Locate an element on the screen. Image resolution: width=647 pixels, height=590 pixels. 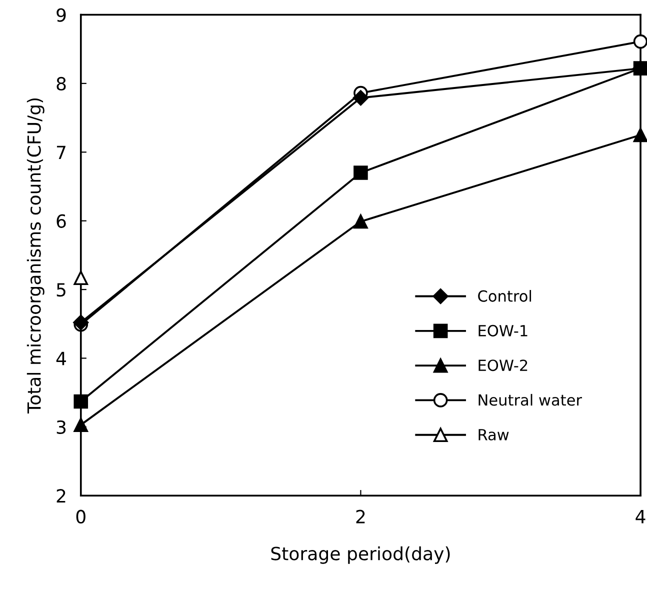
x-tick-label: 2 is located at coordinates (360, 517).